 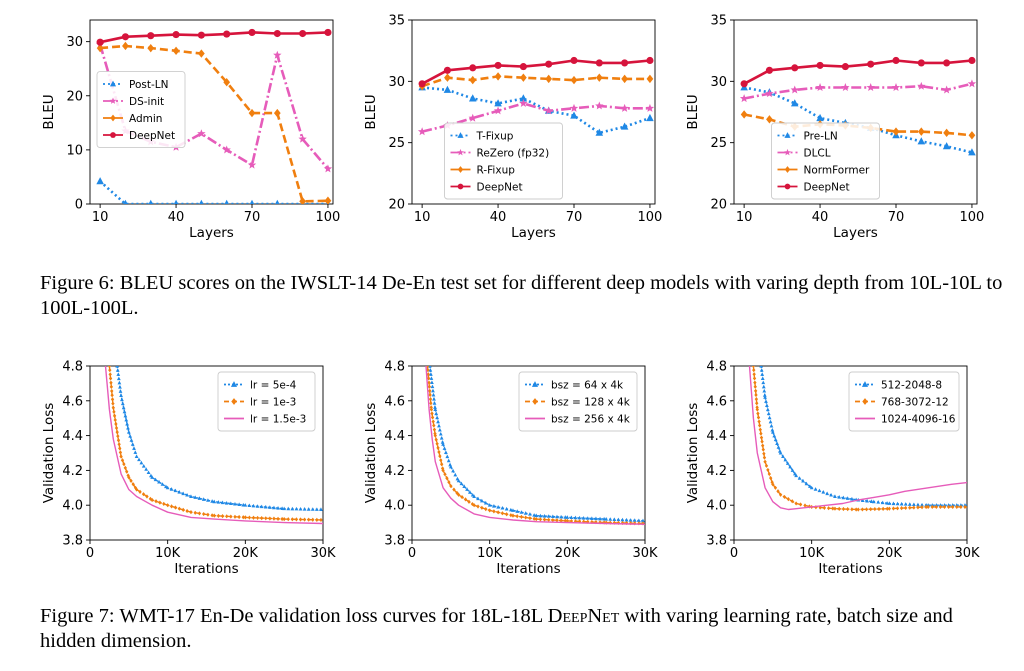 What do you see at coordinates (693, 453) in the screenshot?
I see `y-axis-label: Validation Loss` at bounding box center [693, 453].